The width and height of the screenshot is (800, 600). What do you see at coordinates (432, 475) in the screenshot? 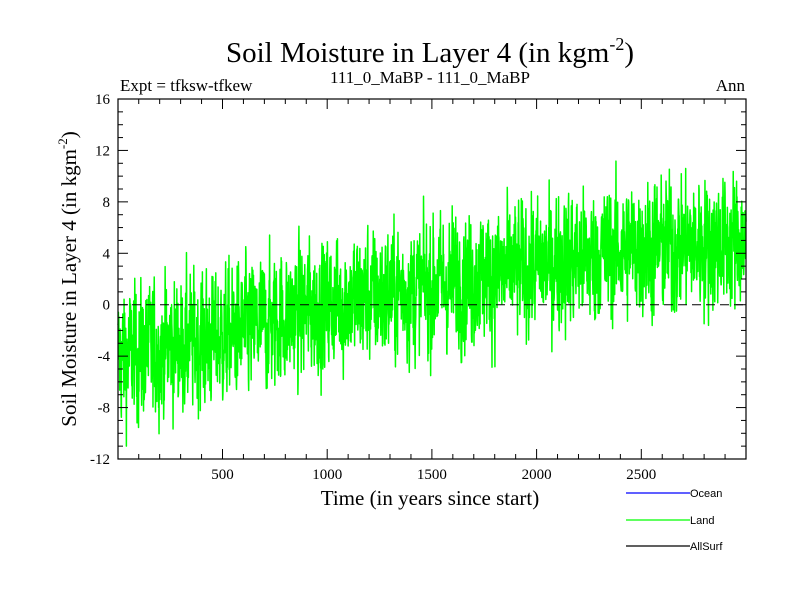
I see `x-tick-label: 1500` at bounding box center [432, 475].